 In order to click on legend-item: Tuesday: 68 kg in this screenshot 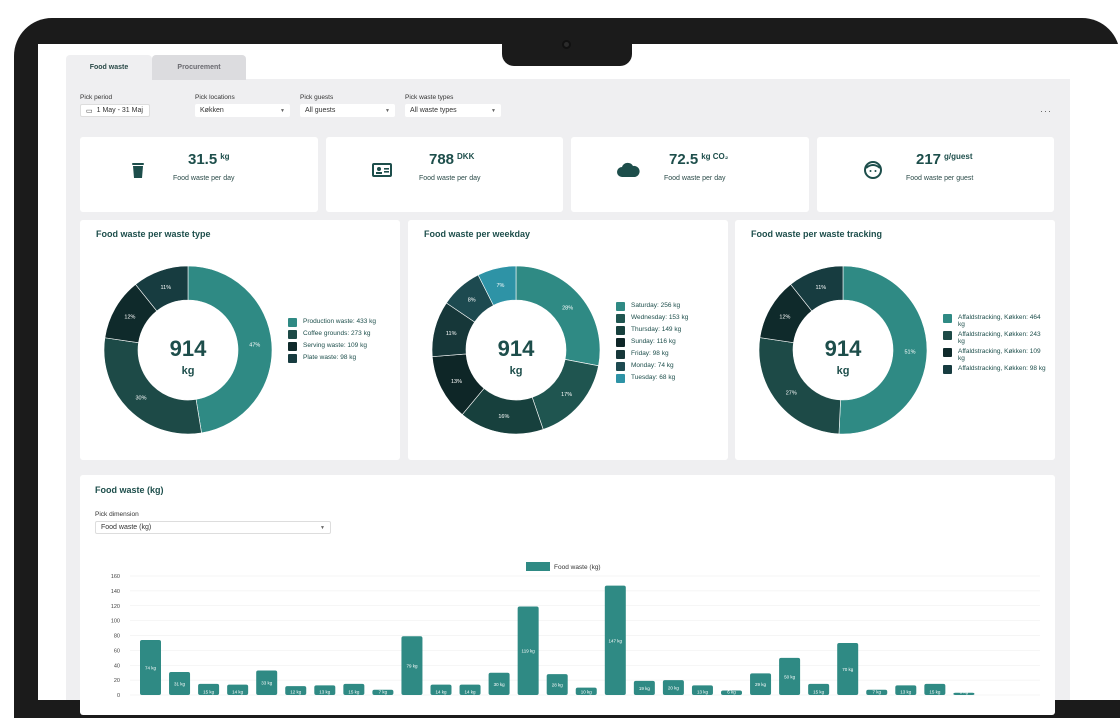, I will do `click(668, 378)`.